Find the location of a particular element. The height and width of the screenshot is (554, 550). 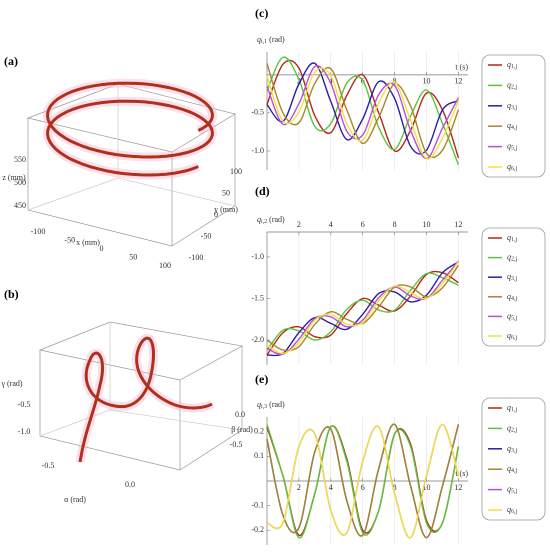

y-axis-label: y (mm) is located at coordinates (226, 209).